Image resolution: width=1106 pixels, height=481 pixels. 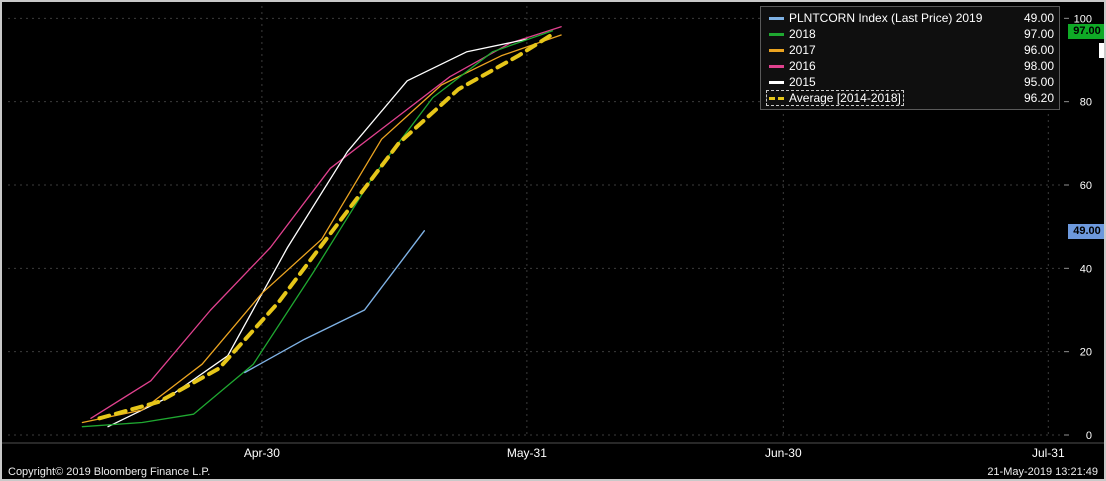 What do you see at coordinates (802, 66) in the screenshot?
I see `legend-label: 2016` at bounding box center [802, 66].